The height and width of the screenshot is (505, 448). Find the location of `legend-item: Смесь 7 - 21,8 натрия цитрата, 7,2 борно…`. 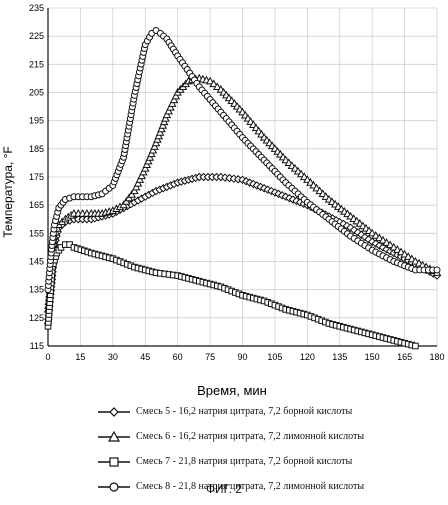

legend-item: Смесь 7 - 21,8 натрия цитрата, 7,2 борно… is located at coordinates (266, 467).